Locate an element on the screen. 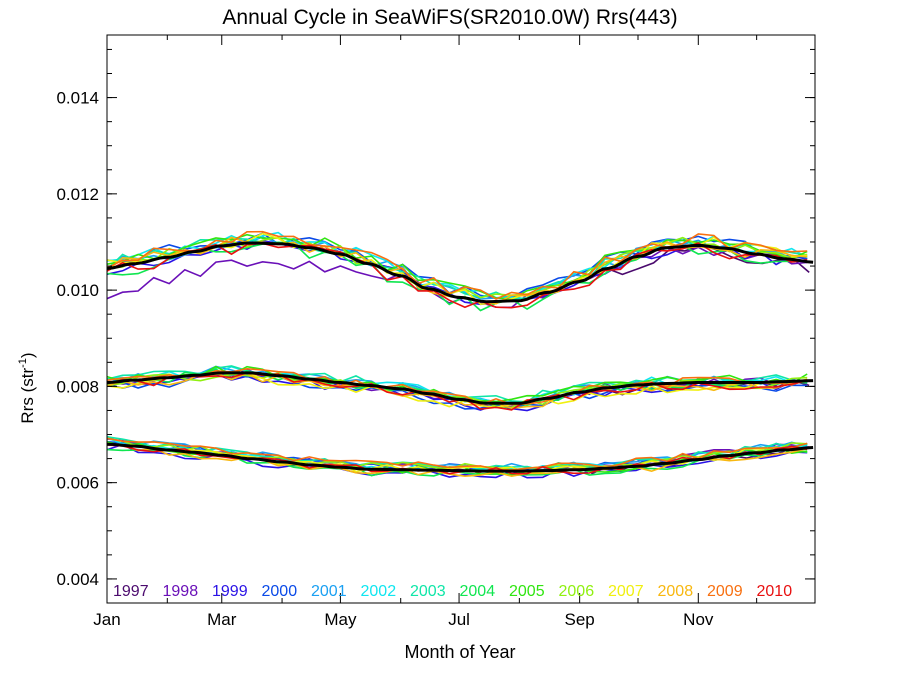 This screenshot has height=675, width=900. x-tick-label: Sep is located at coordinates (580, 619).